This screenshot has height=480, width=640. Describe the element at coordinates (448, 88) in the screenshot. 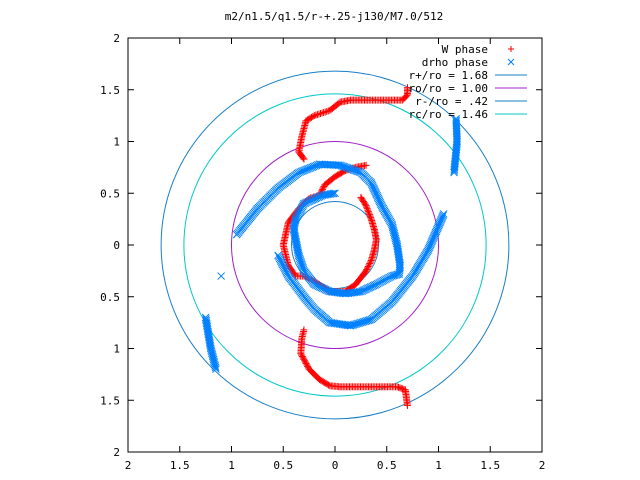

I see `legend-label: ro/ro = 1.00` at that location.